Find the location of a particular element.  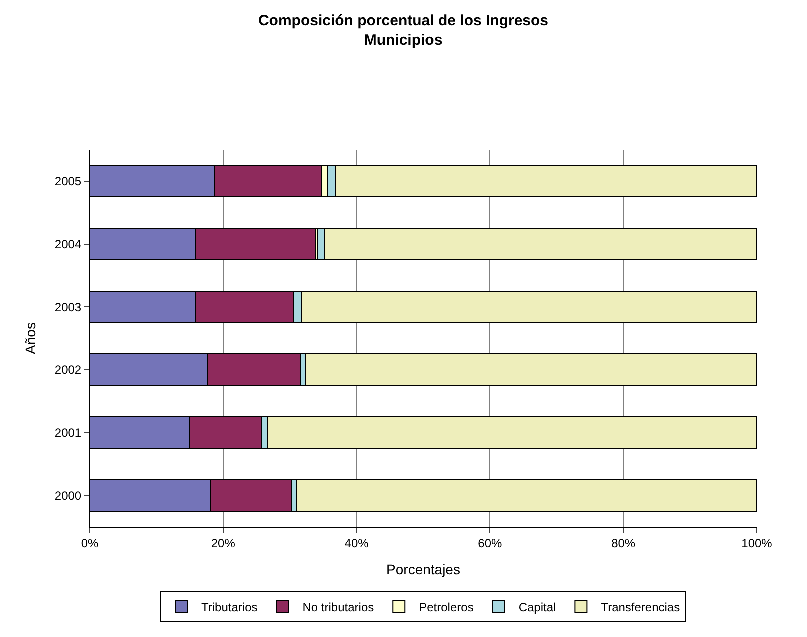

y-tick-label: 2001 is located at coordinates (68, 433).